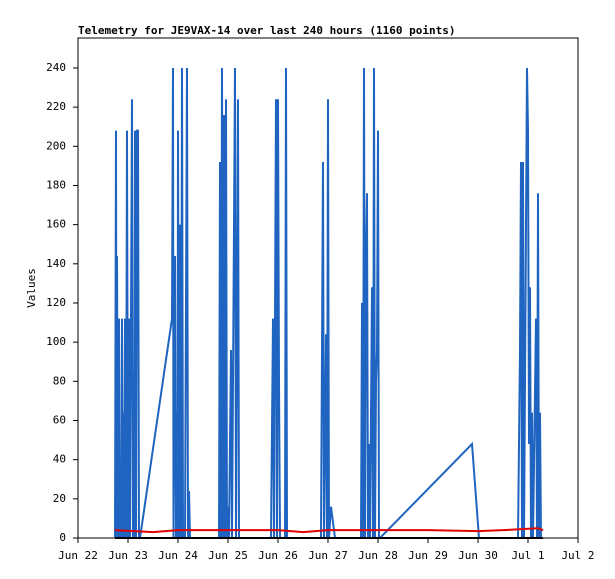 The width and height of the screenshot is (615, 579). What do you see at coordinates (78, 555) in the screenshot?
I see `x-tick-label: Jun 22` at bounding box center [78, 555].